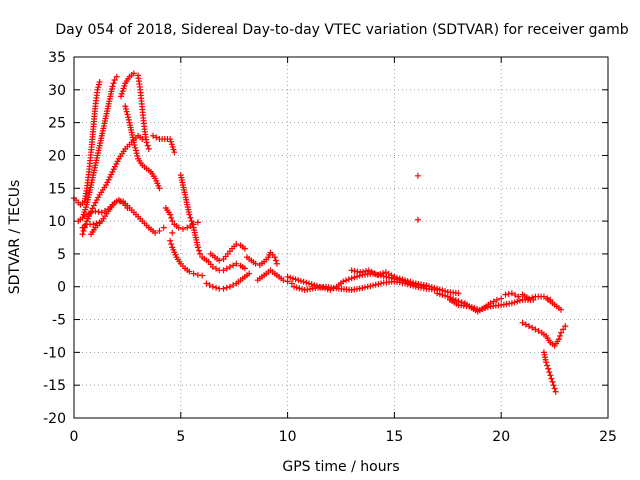 This screenshot has width=640, height=480. Describe the element at coordinates (109, 217) in the screenshot. I see `series-arc-e` at that location.